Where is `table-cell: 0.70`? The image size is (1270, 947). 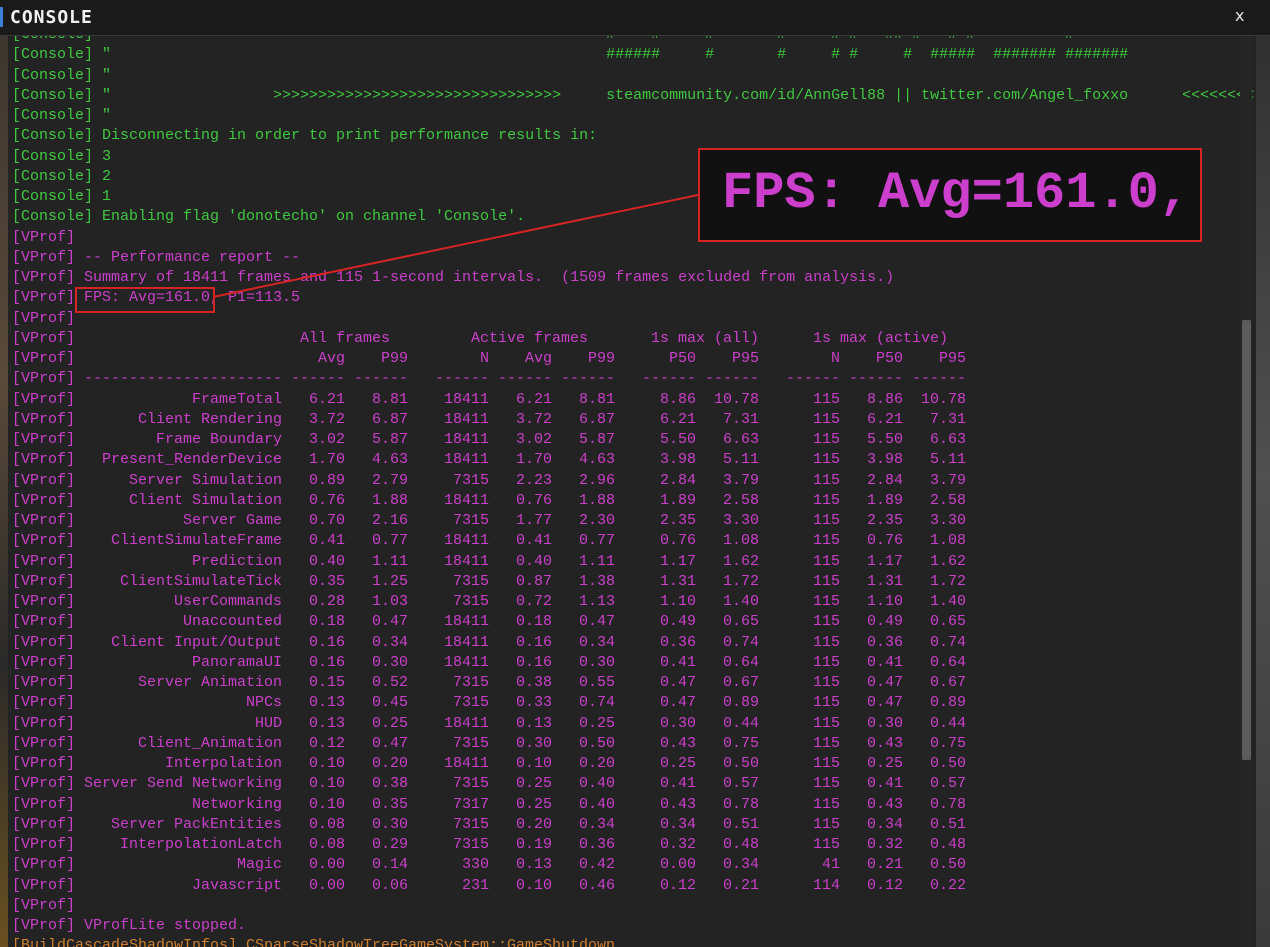
table-cell: 0.70 is located at coordinates (326, 520).